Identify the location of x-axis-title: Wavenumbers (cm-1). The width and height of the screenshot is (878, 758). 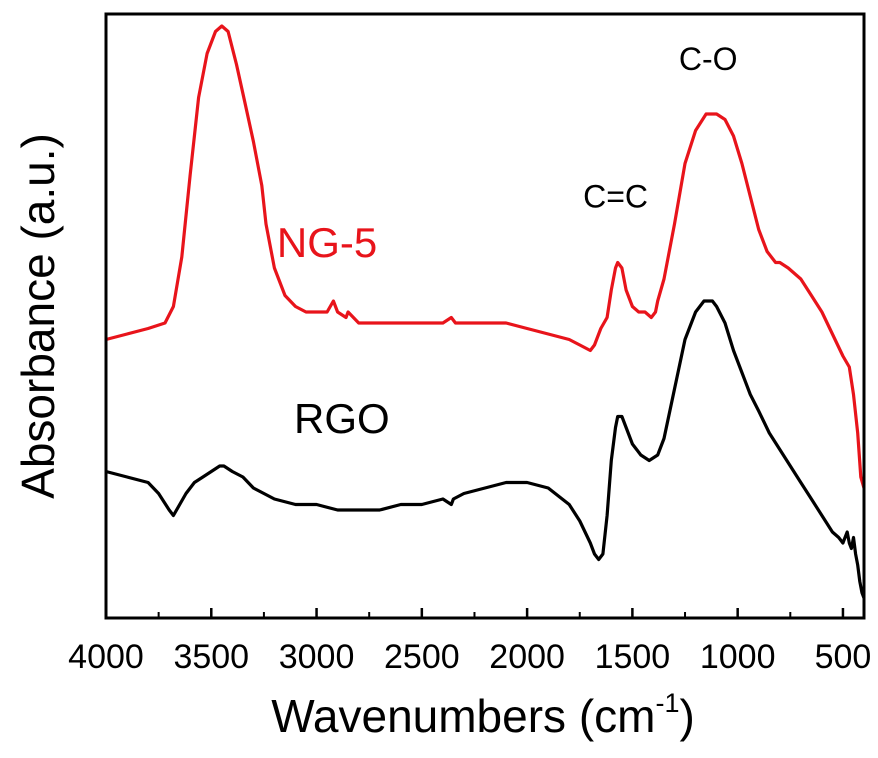
(483, 715).